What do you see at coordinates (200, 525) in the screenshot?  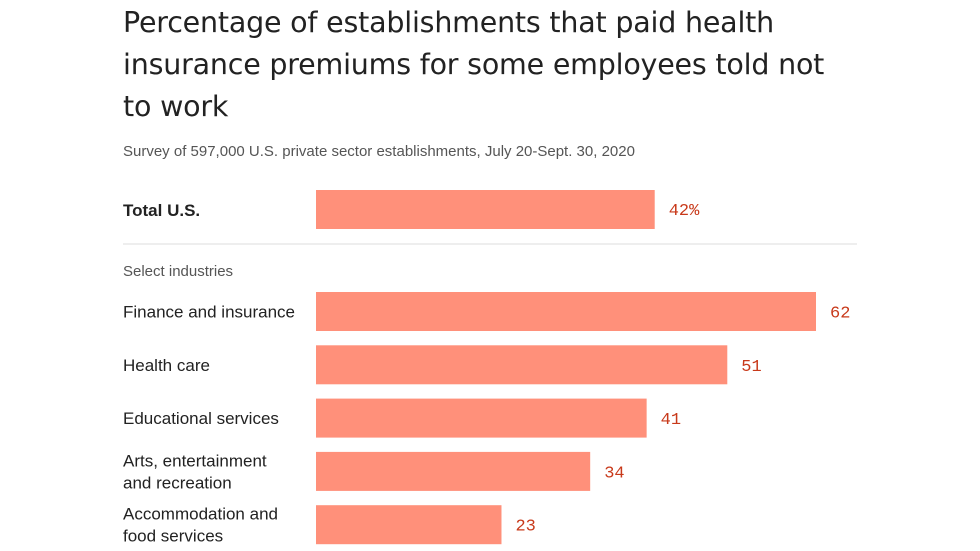 I see `category-label-4: Accommodation and food services` at bounding box center [200, 525].